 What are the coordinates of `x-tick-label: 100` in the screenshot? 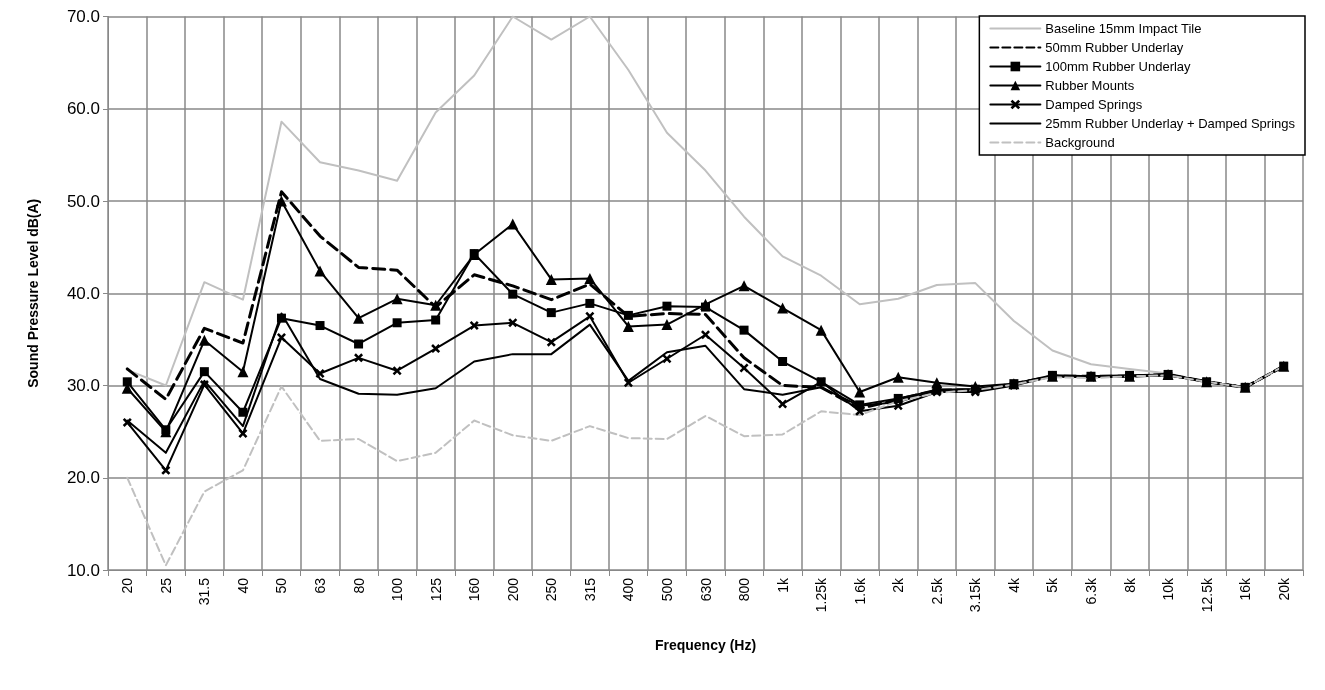 It's located at (397, 589).